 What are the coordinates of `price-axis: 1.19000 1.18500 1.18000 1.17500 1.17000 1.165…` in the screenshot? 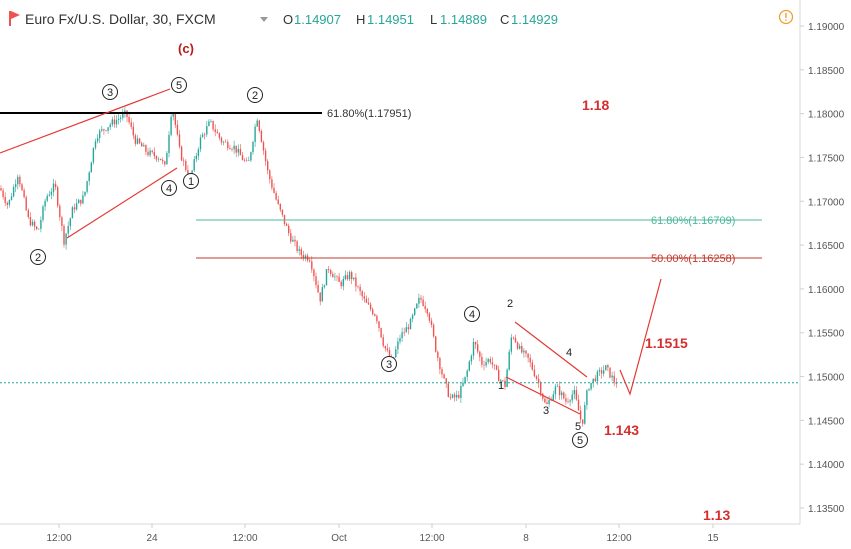 It's located at (822, 268).